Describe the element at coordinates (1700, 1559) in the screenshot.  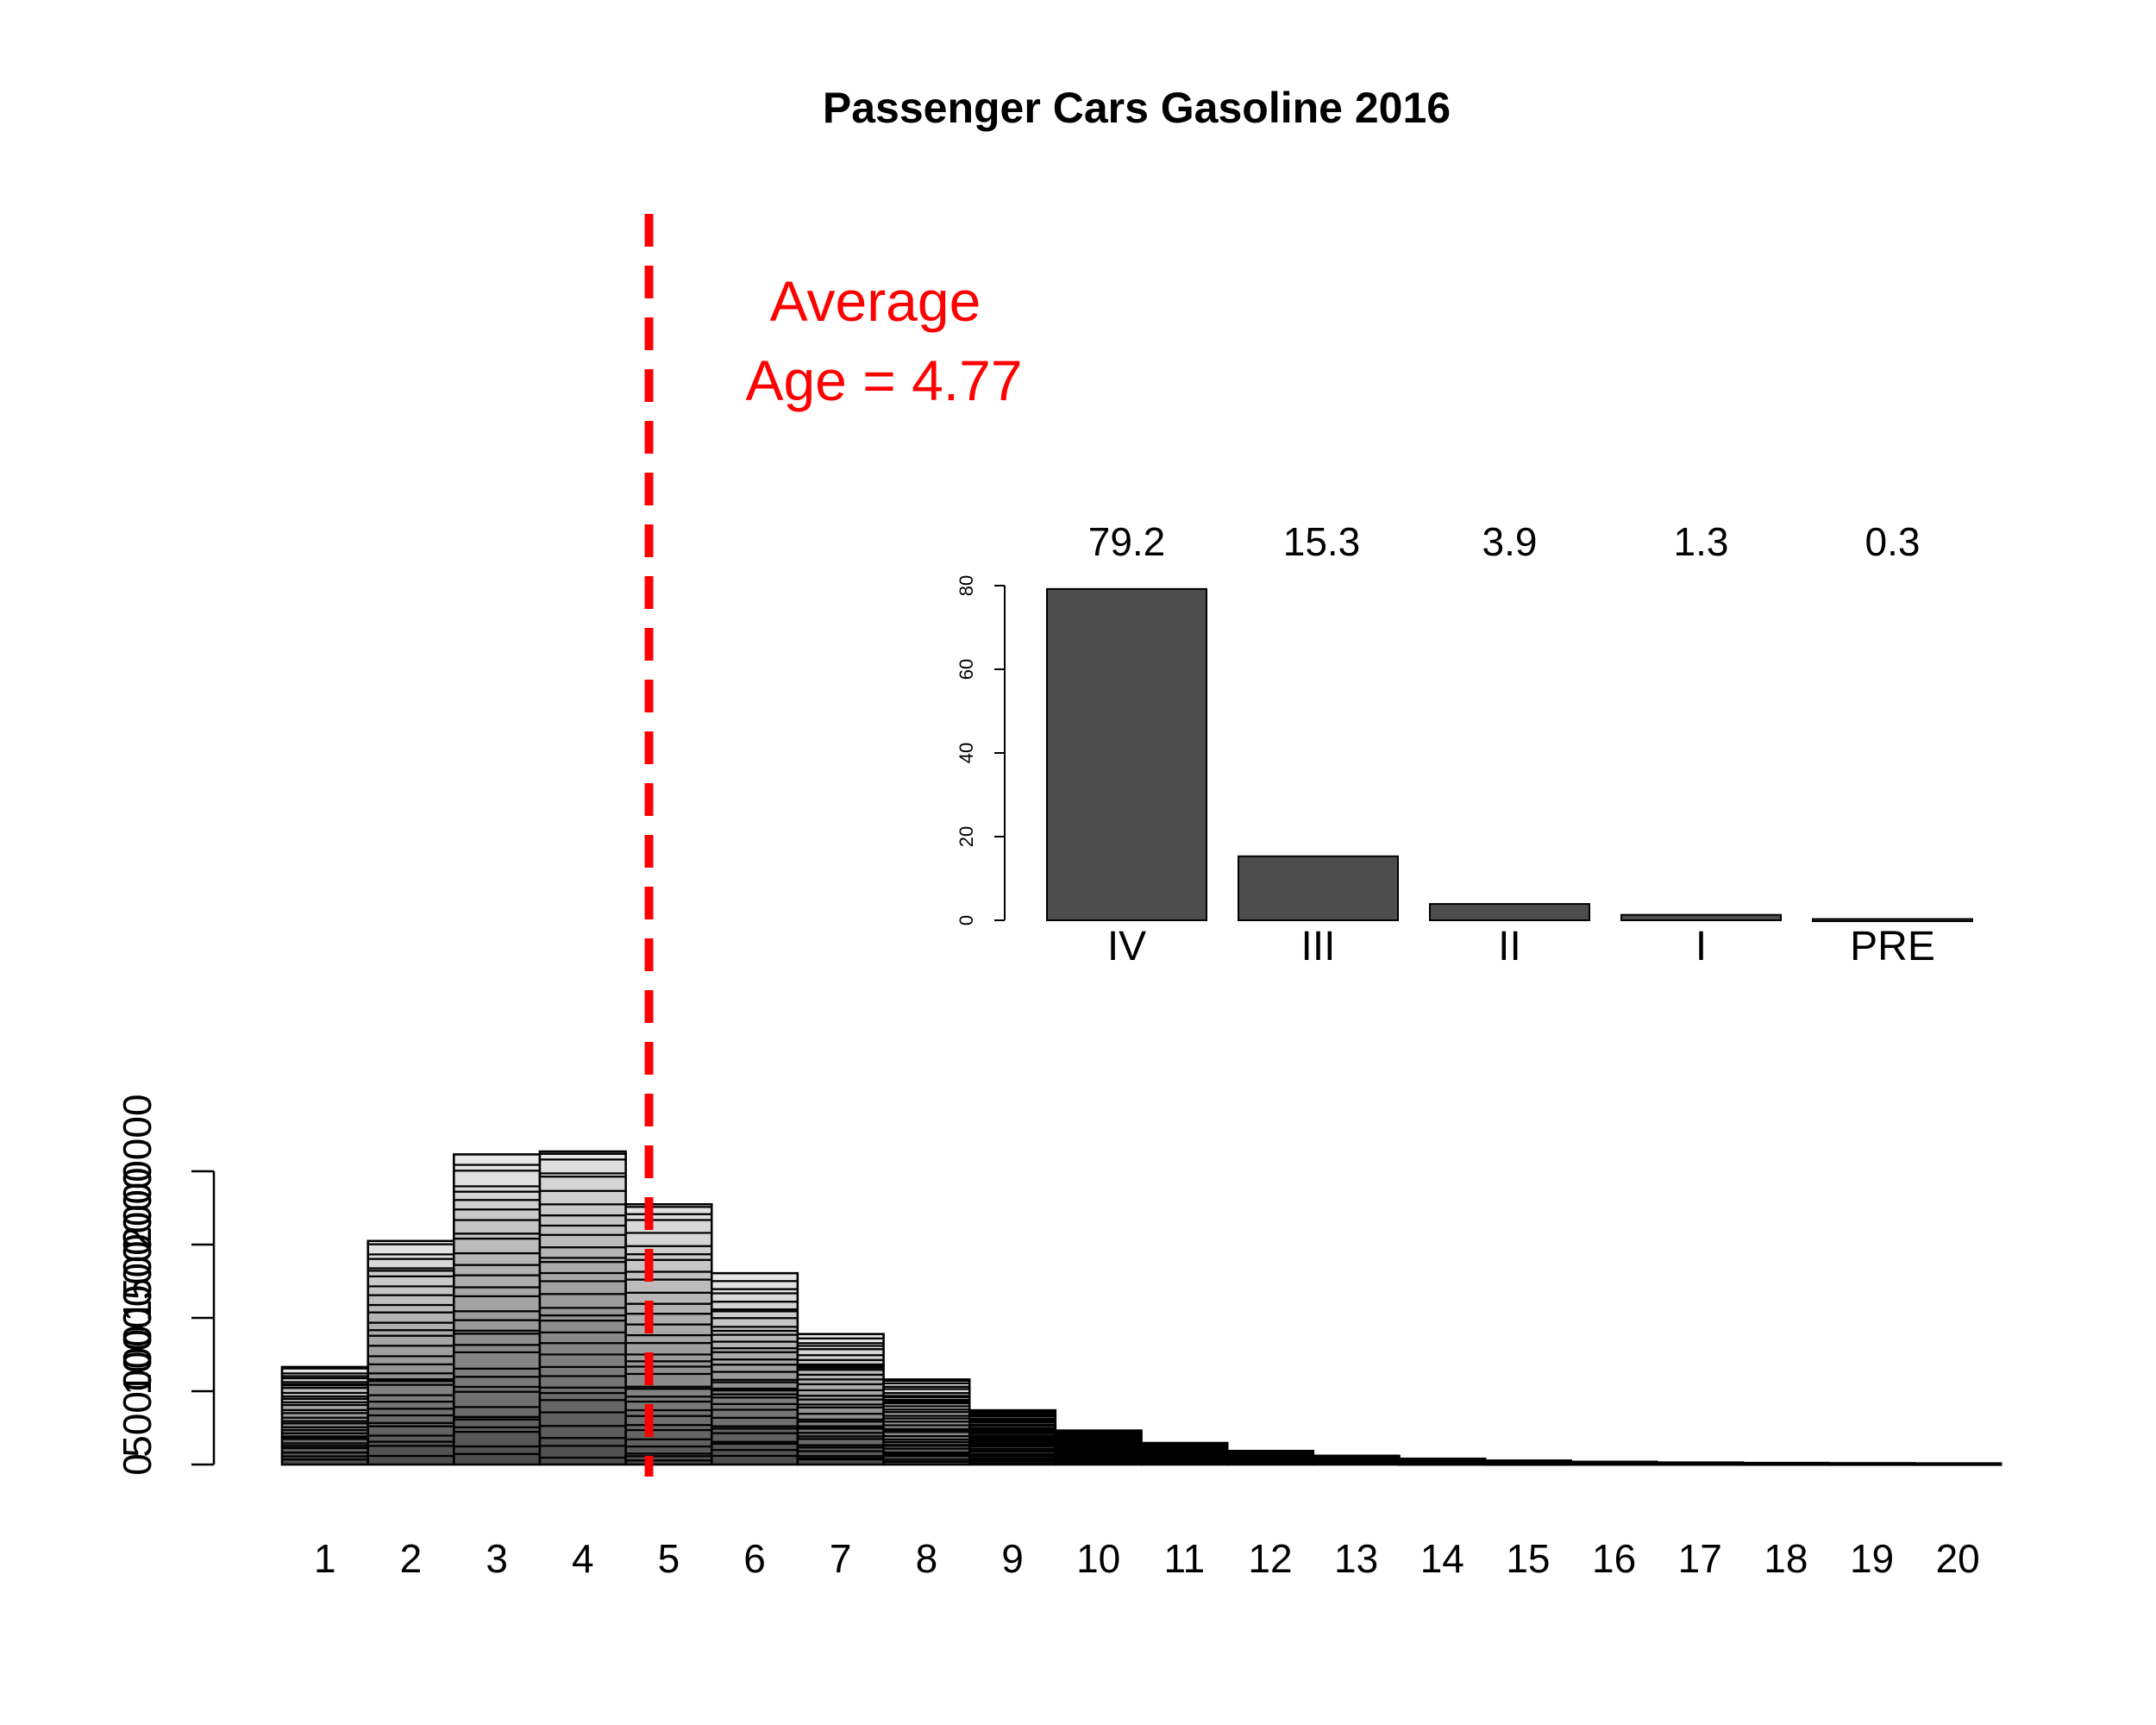
I see `x-tick-label: 17` at that location.